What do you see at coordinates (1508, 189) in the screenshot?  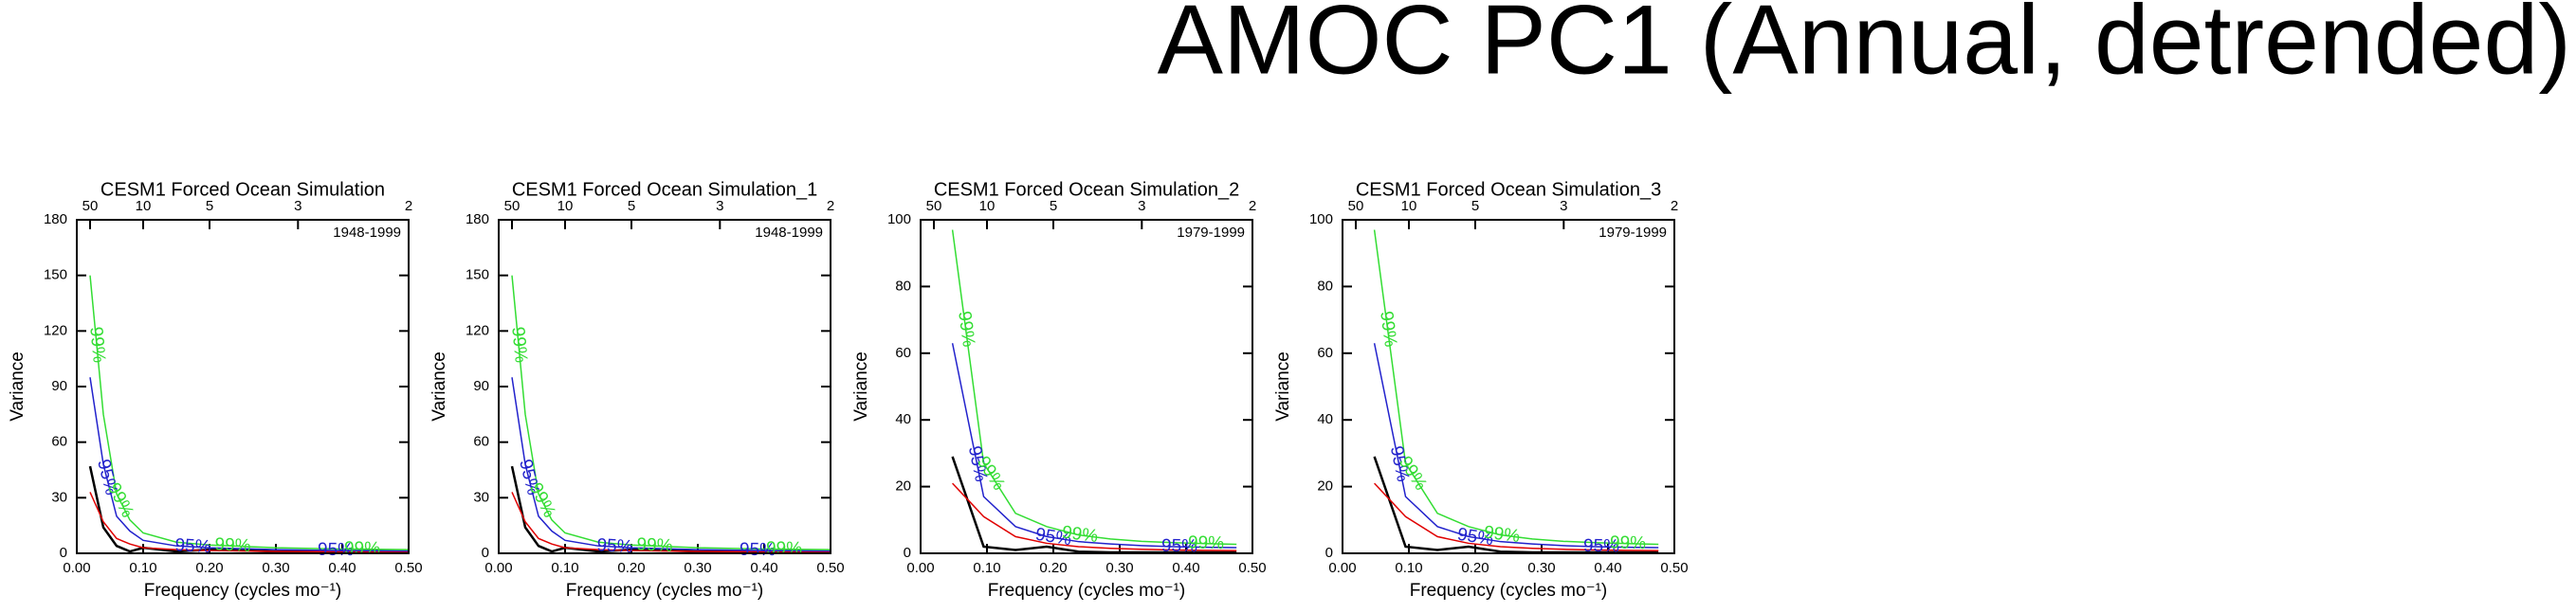 I see `panel-title: CESM1 Forced Ocean Simulation_3` at bounding box center [1508, 189].